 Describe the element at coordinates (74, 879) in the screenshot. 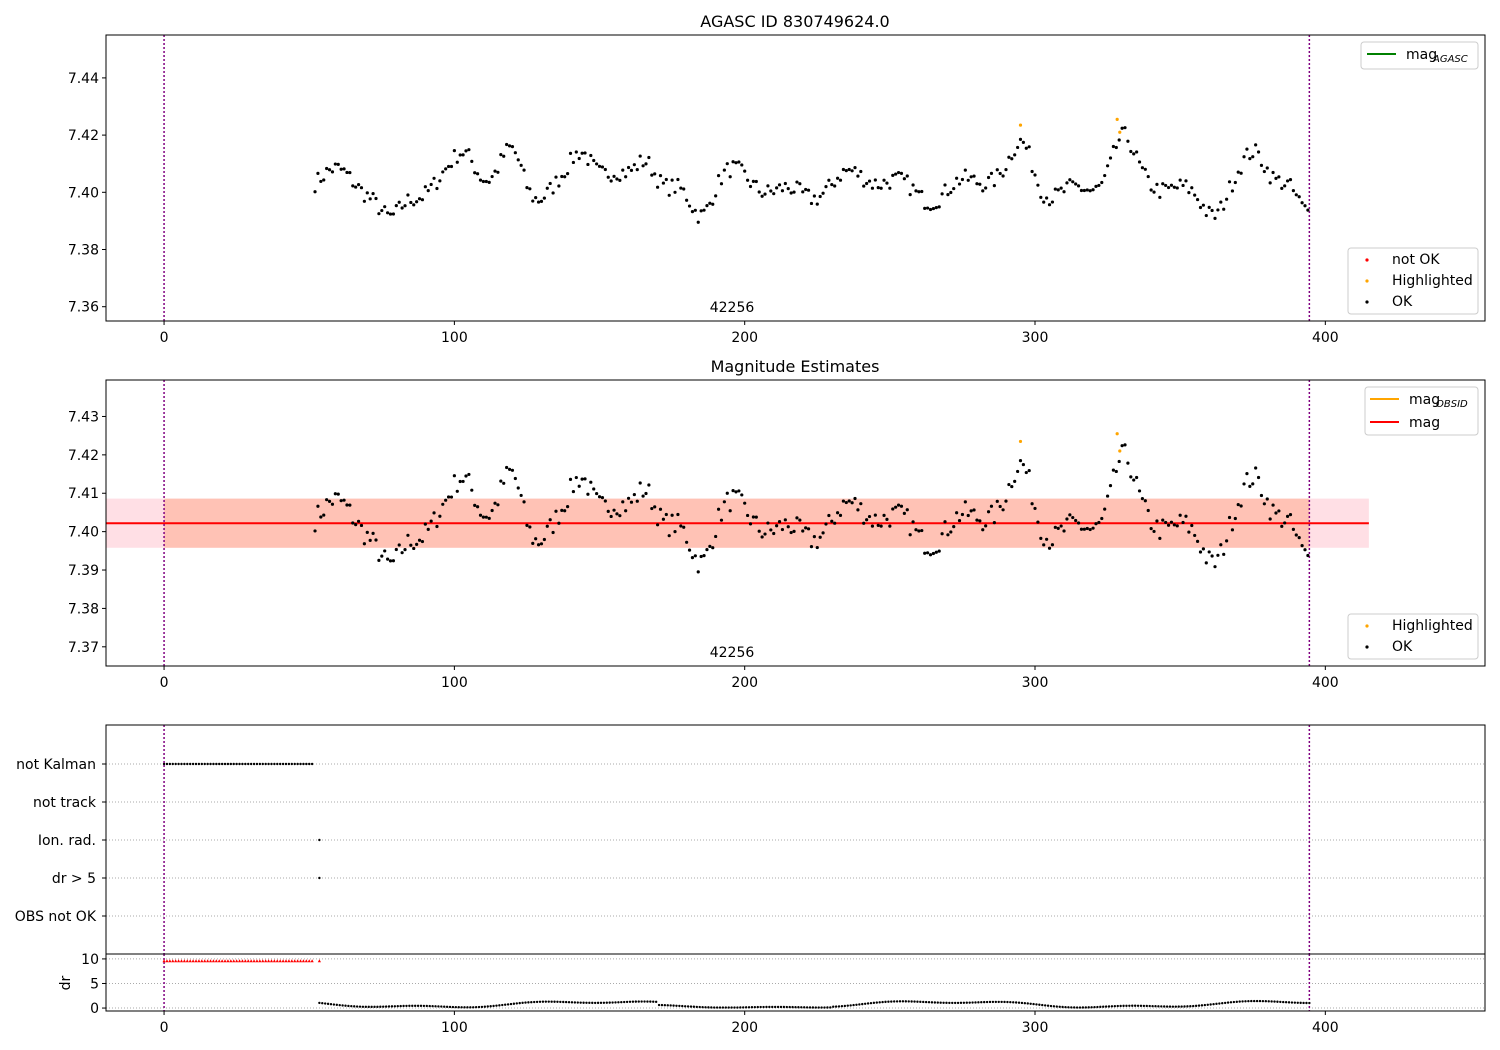

I see `flag-label: dr > 5` at that location.